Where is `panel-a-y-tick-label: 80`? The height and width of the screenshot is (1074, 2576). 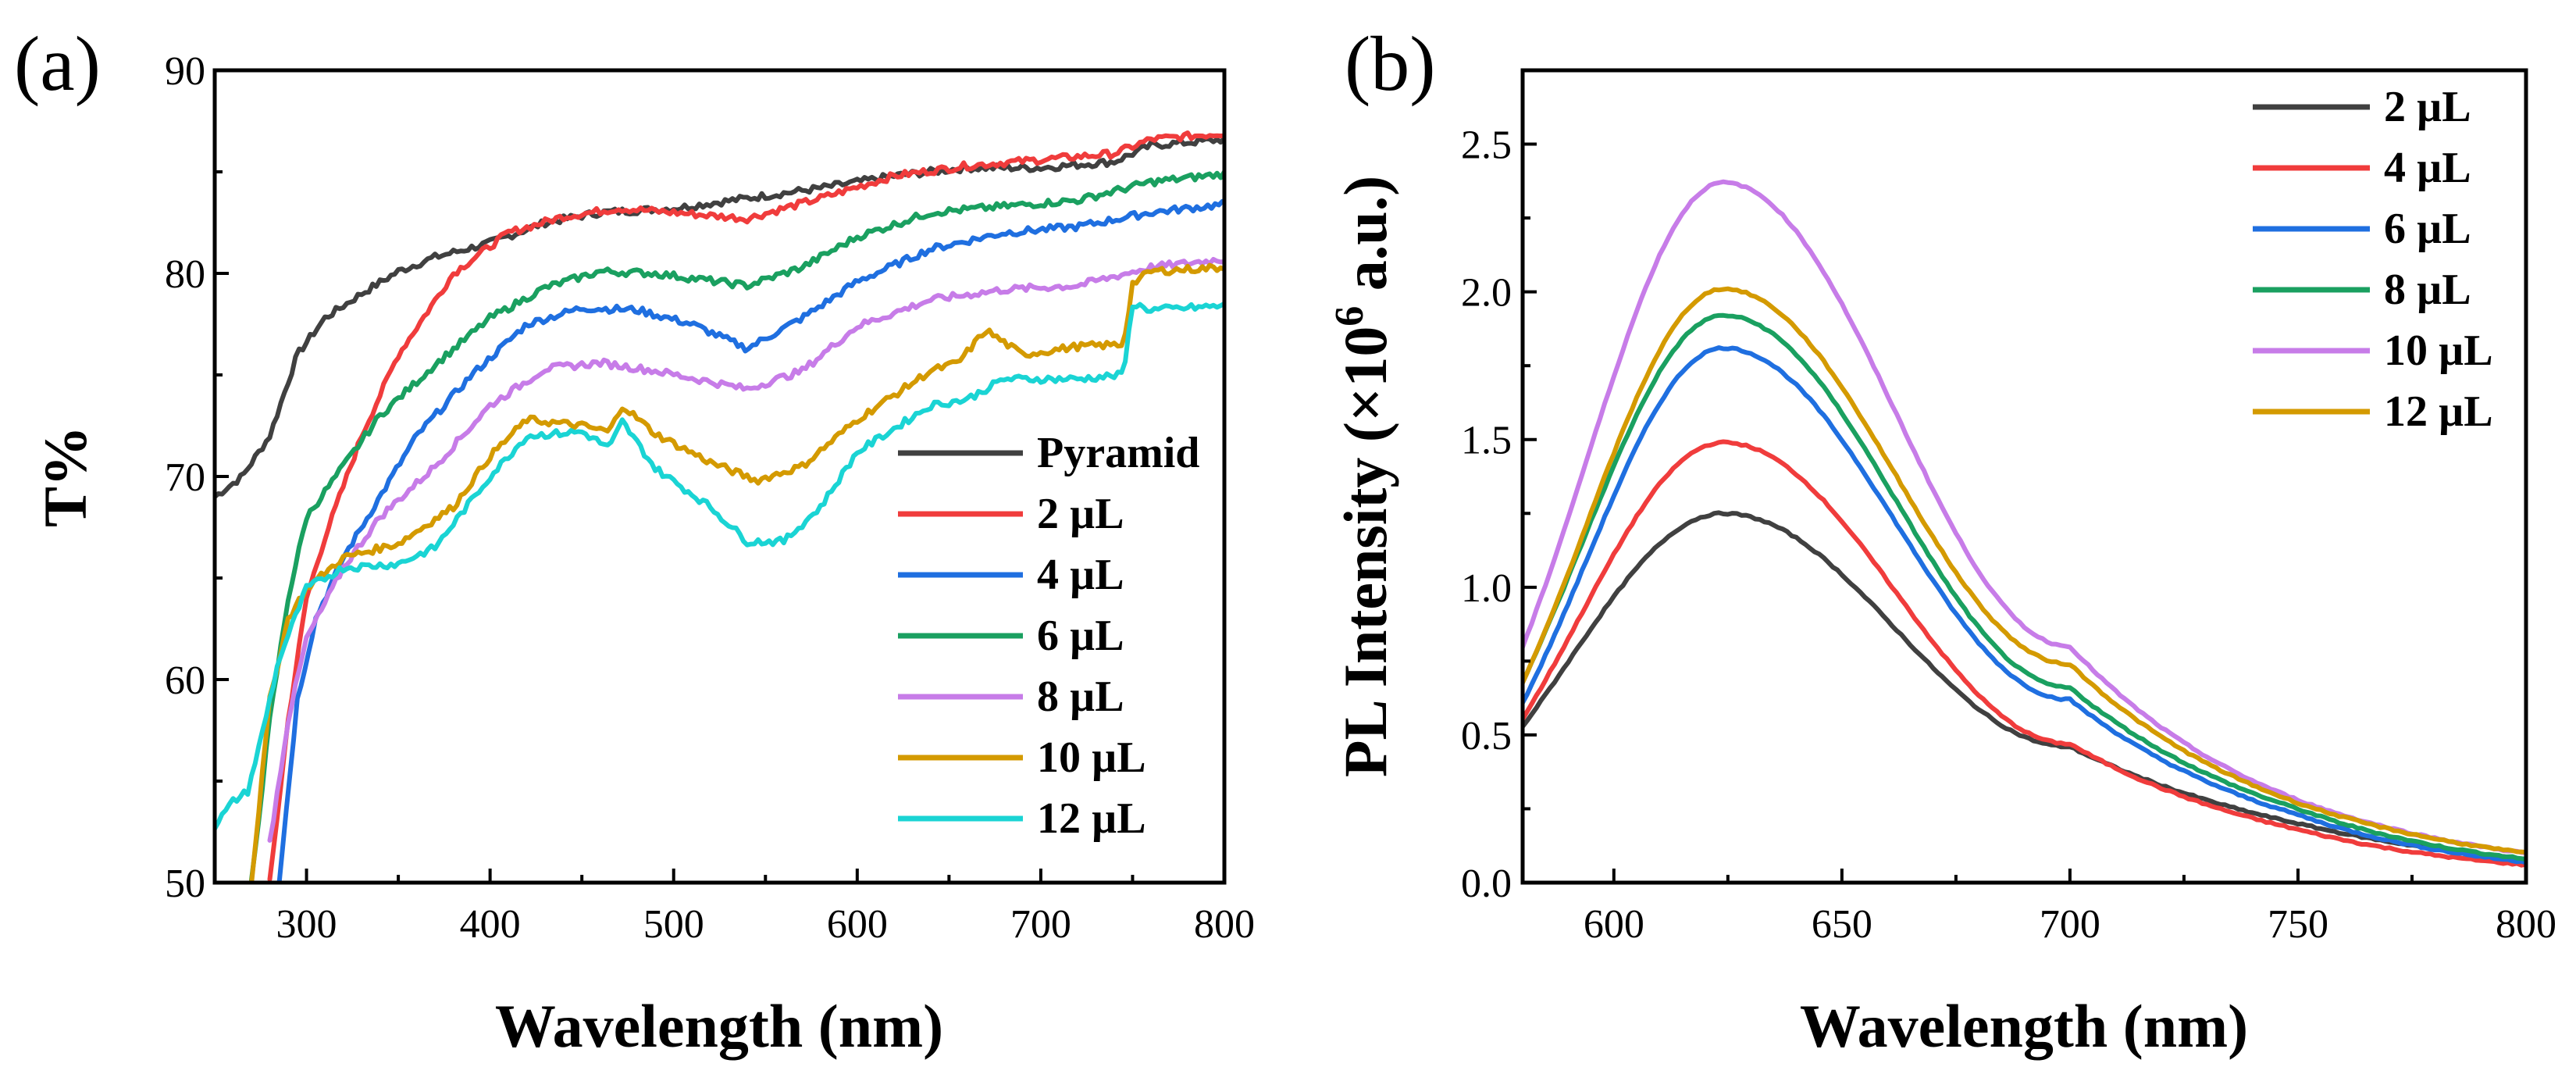
panel-a-y-tick-label: 80 is located at coordinates (185, 274).